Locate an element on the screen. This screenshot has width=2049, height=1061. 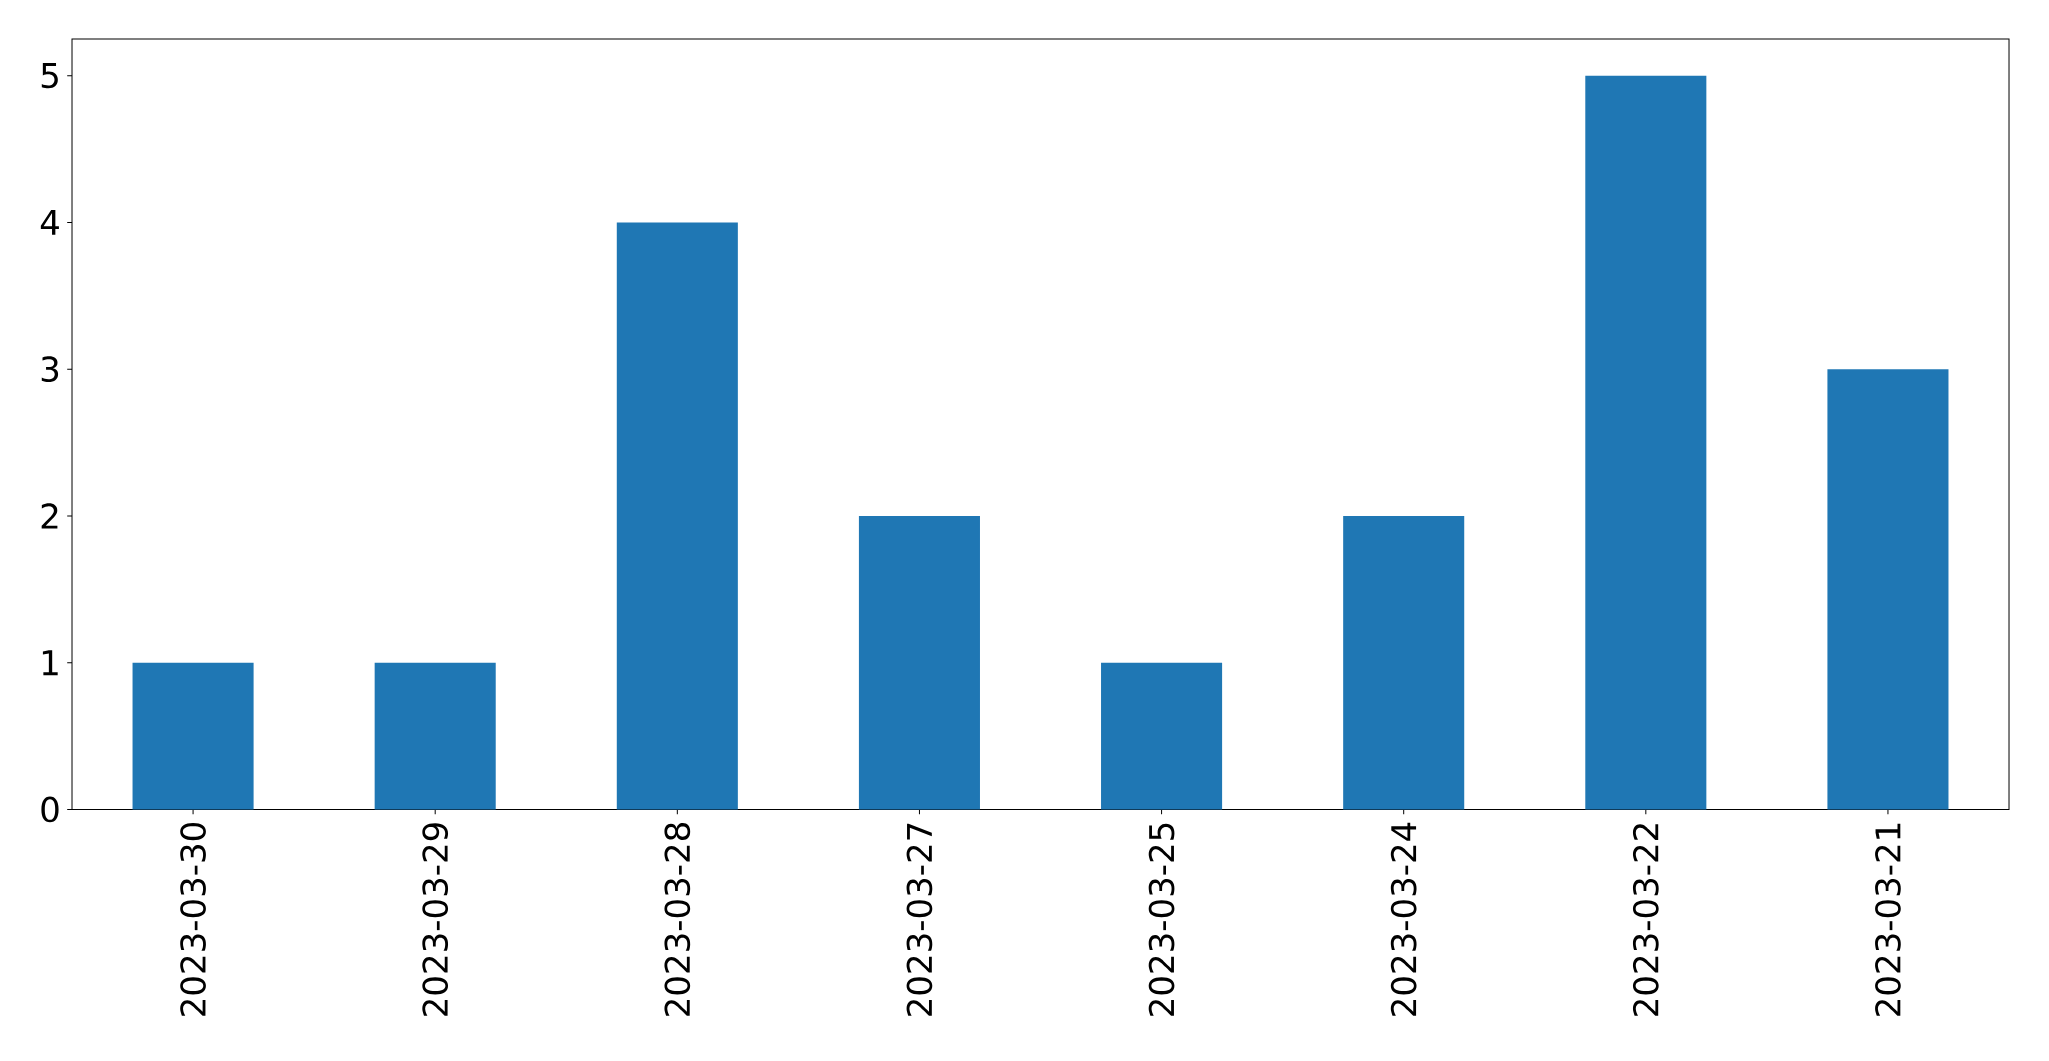
y-tick-label: 5 is located at coordinates (49, 76).